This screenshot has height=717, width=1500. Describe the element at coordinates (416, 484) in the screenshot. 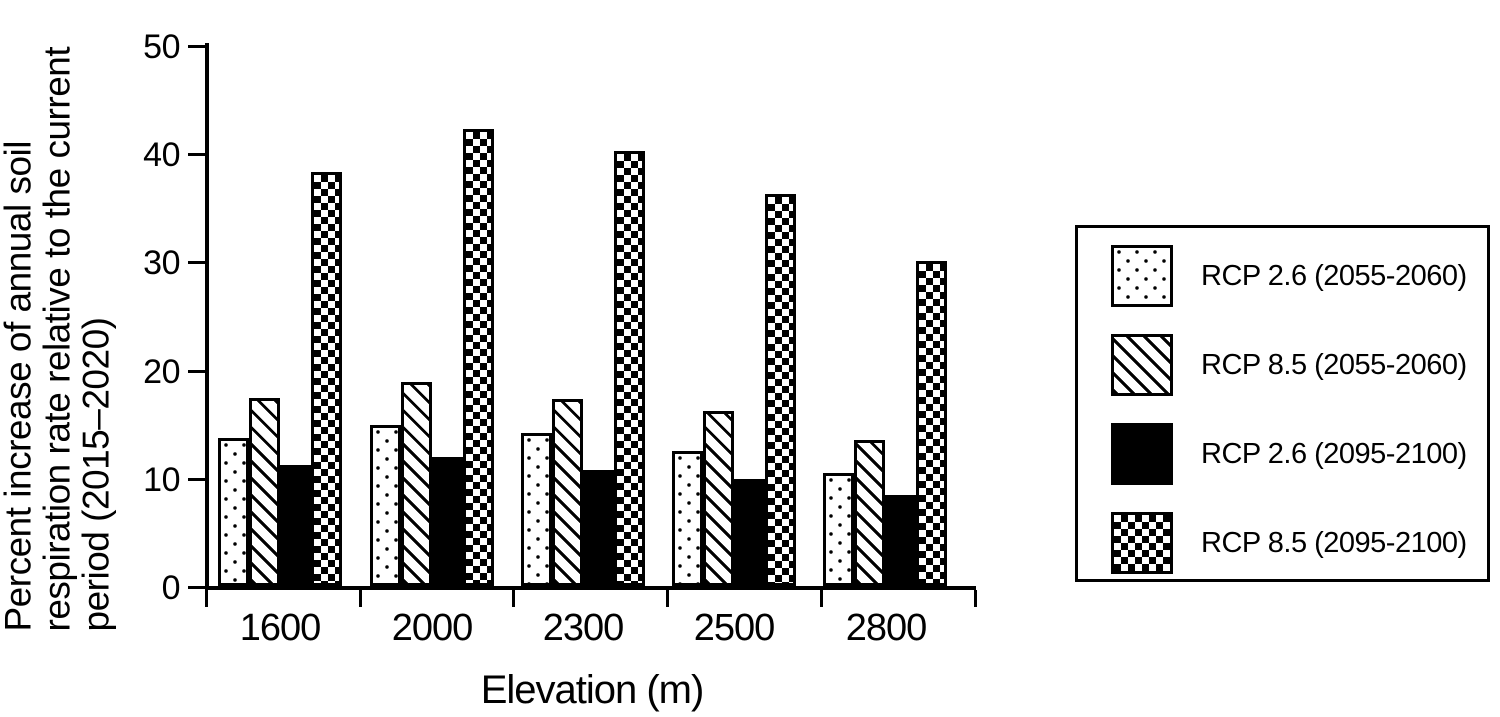

I see `bar-2000-diagonal-stripes` at that location.